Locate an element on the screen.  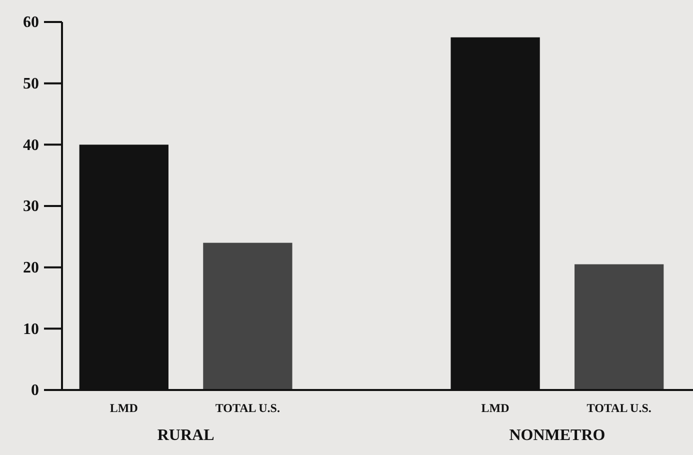
y-tick-label: 10 is located at coordinates (31, 329).